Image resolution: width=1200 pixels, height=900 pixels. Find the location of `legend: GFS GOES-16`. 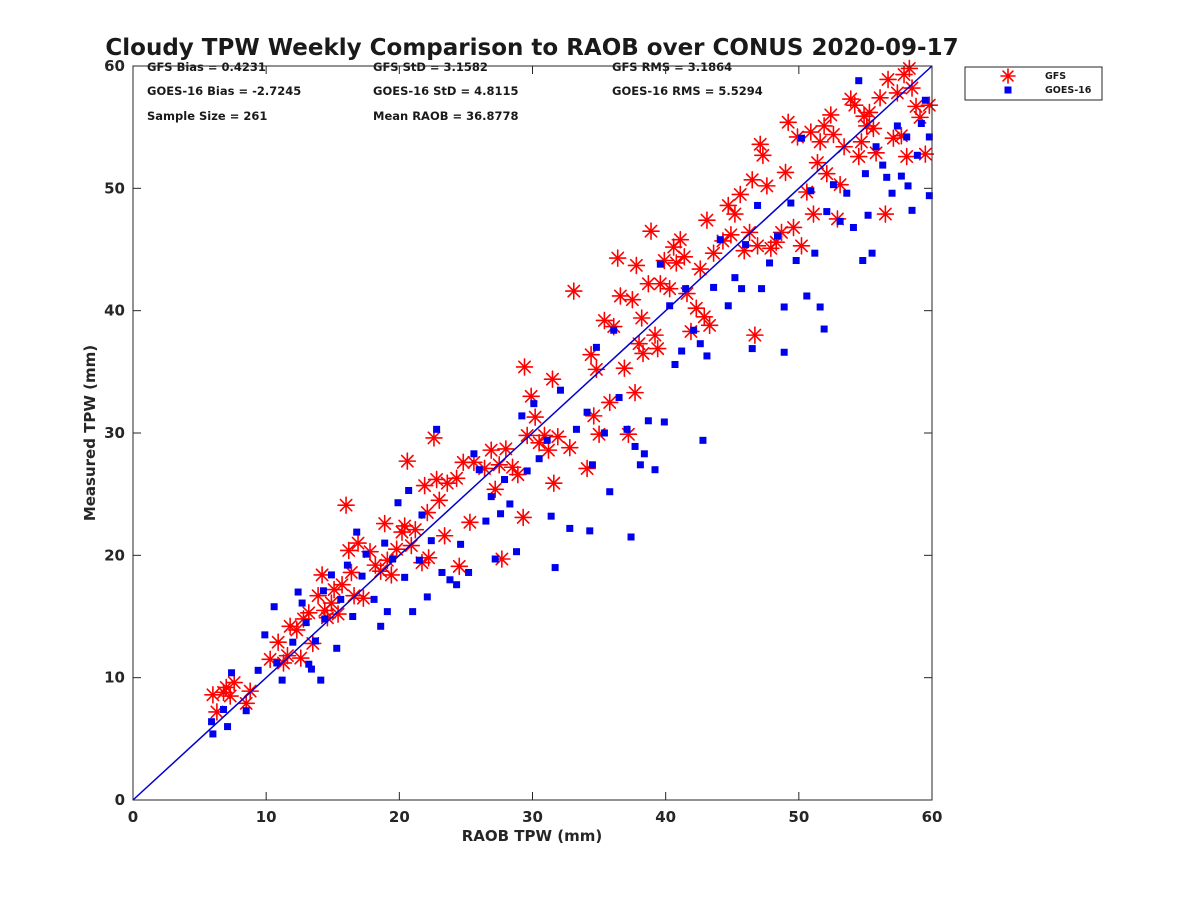

legend: GFS GOES-16 is located at coordinates (1033, 83).